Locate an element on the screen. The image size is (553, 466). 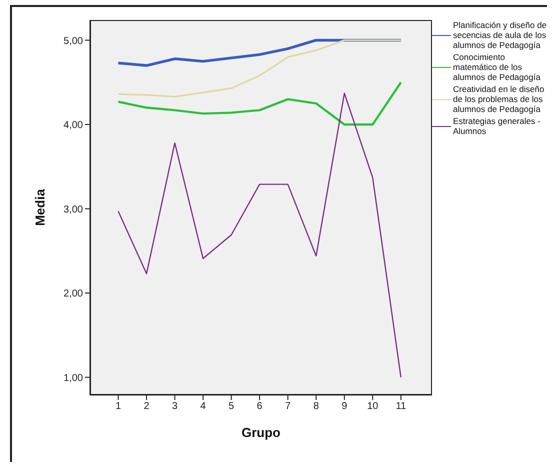
legend-label: Planificación y diseño de secencias de aula de los alumnos de Pedagogía is located at coordinates (500, 35).